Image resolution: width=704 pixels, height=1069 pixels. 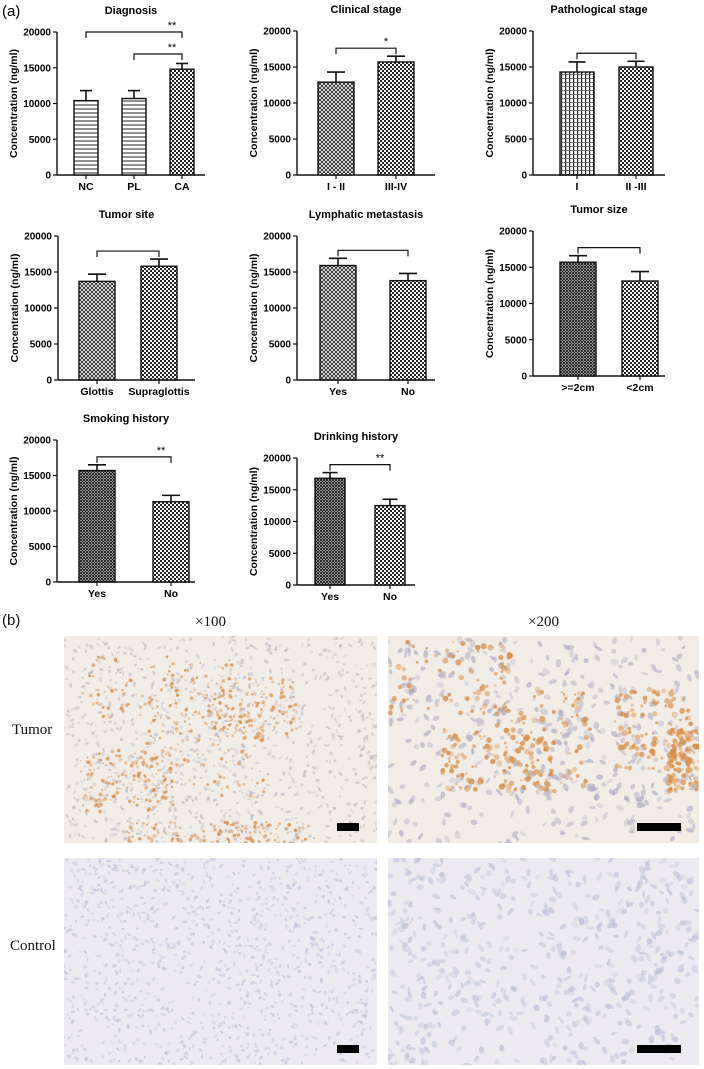 What do you see at coordinates (396, 187) in the screenshot?
I see `x-tick-label: III-IV` at bounding box center [396, 187].